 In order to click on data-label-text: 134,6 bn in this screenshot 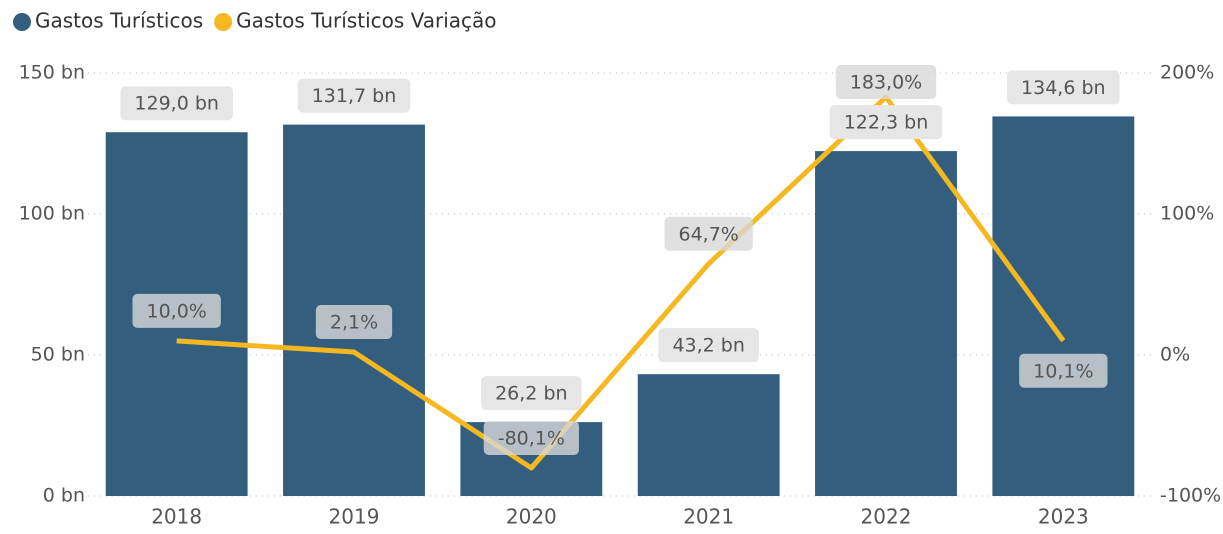, I will do `click(1063, 88)`.